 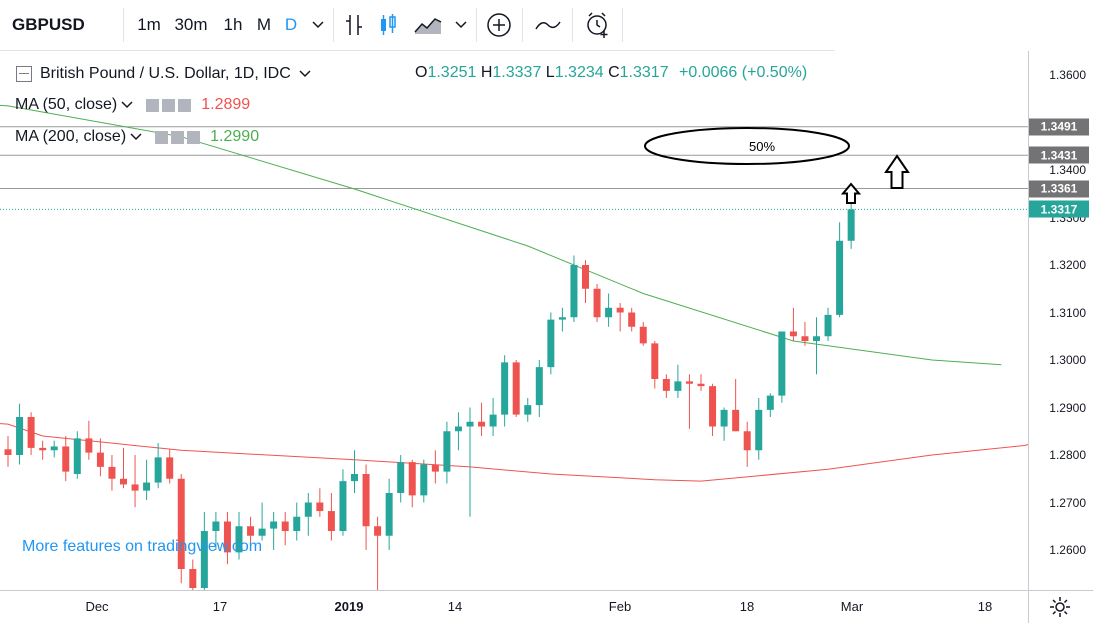 I want to click on watermark-link: More features on tradingview.com, so click(x=142, y=546).